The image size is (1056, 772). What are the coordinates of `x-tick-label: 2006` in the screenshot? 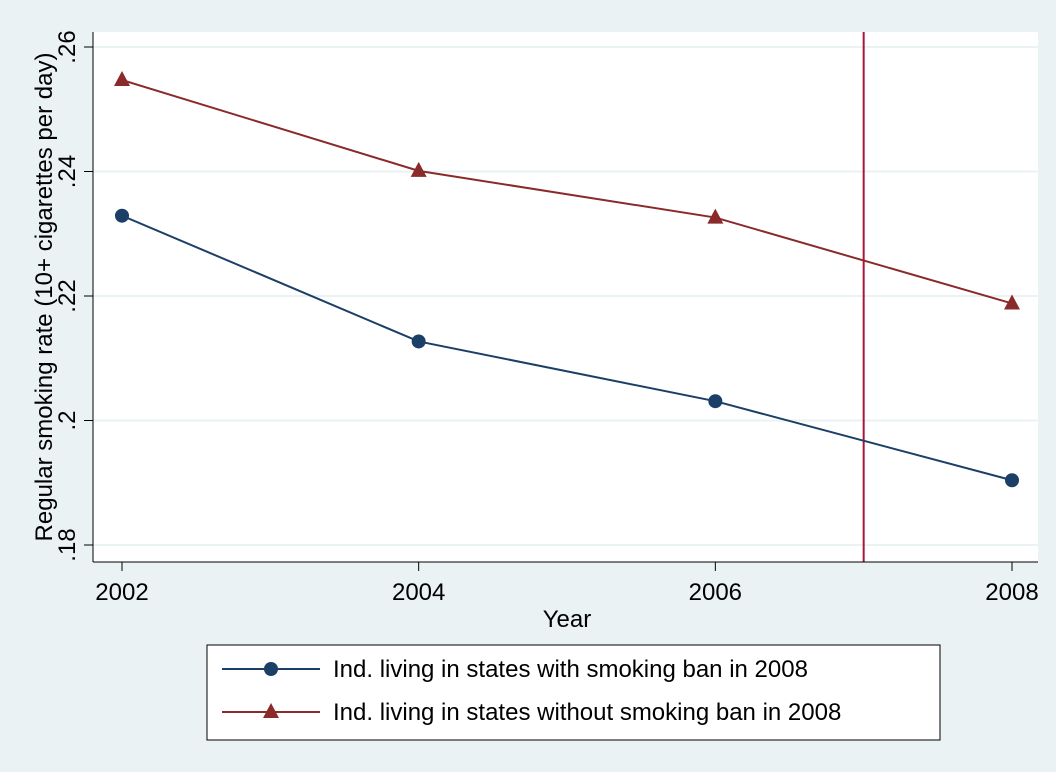 It's located at (715, 592).